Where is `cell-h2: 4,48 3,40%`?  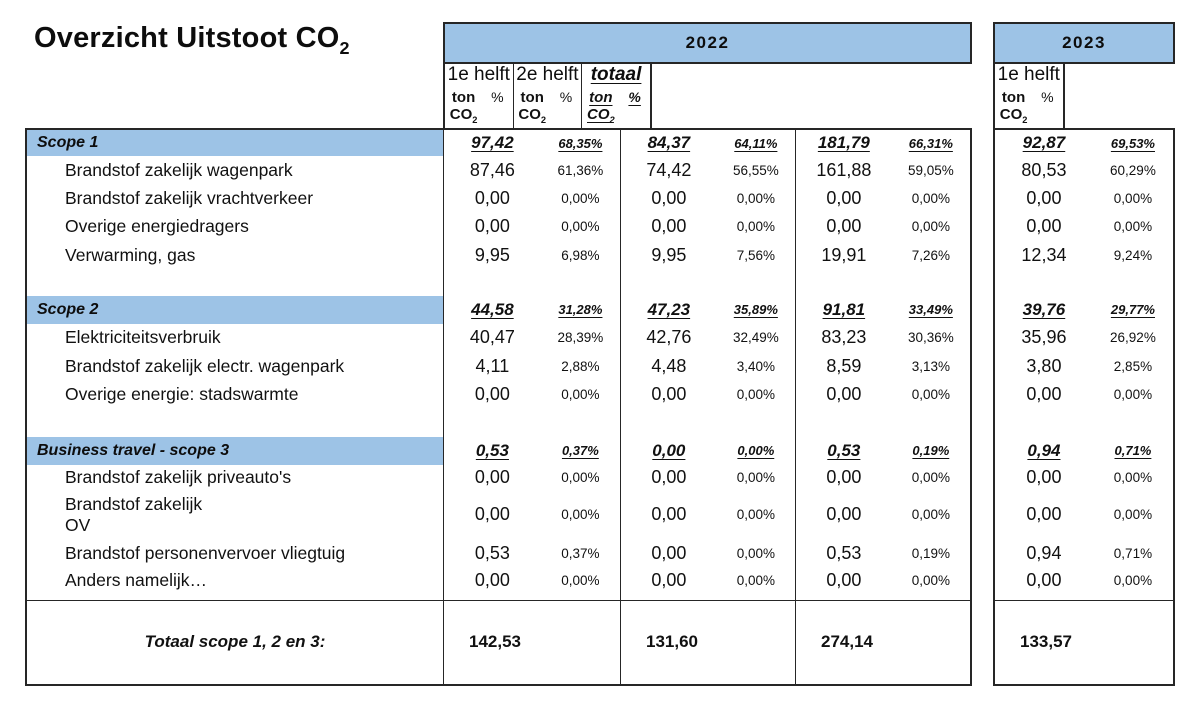
cell-h2: 4,48 3,40% is located at coordinates (707, 366).